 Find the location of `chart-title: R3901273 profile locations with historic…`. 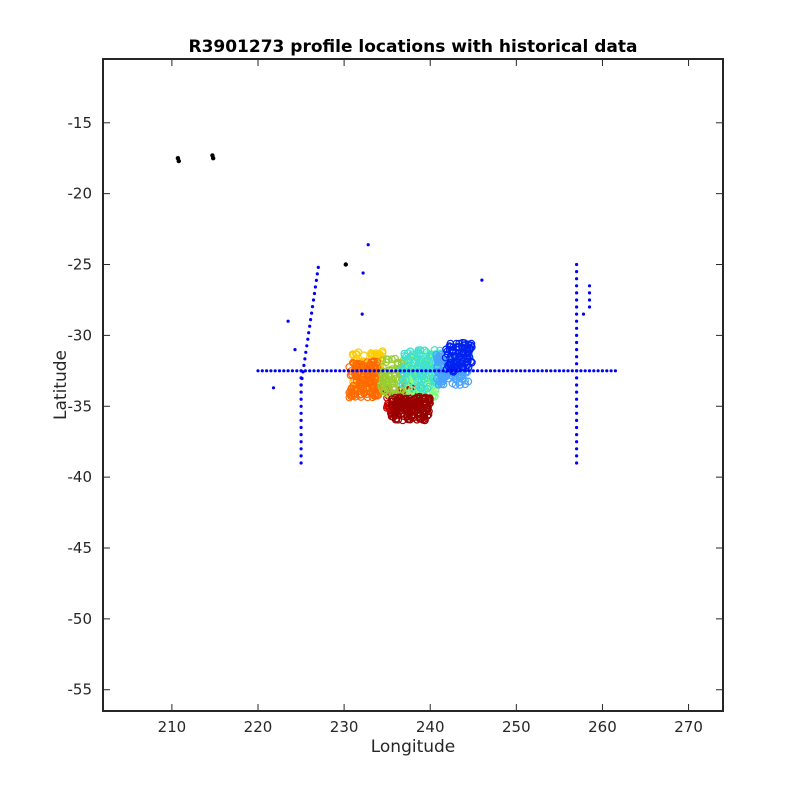

chart-title: R3901273 profile locations with historic… is located at coordinates (412, 47).